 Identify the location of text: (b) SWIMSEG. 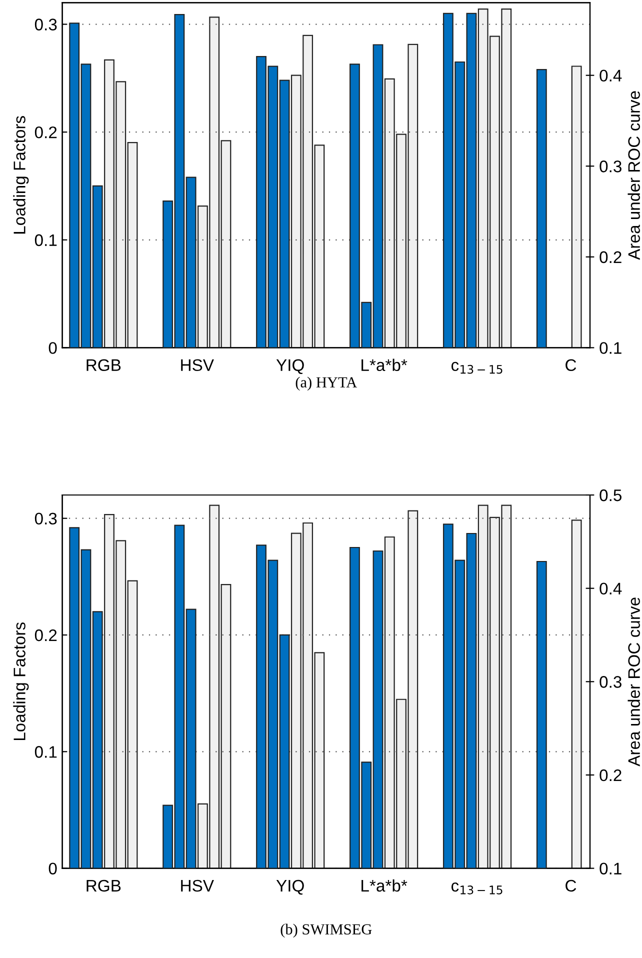
(326, 931).